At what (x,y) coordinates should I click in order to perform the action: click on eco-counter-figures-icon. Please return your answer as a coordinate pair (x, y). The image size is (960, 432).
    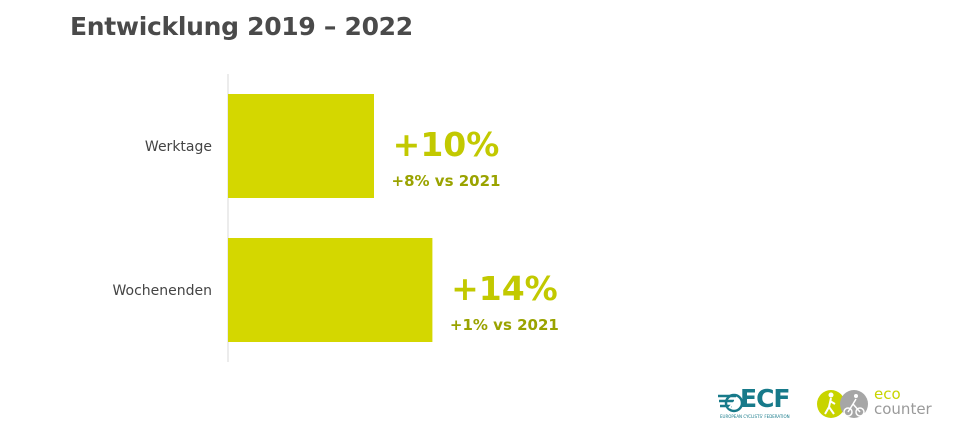
    Looking at the image, I should click on (842, 404).